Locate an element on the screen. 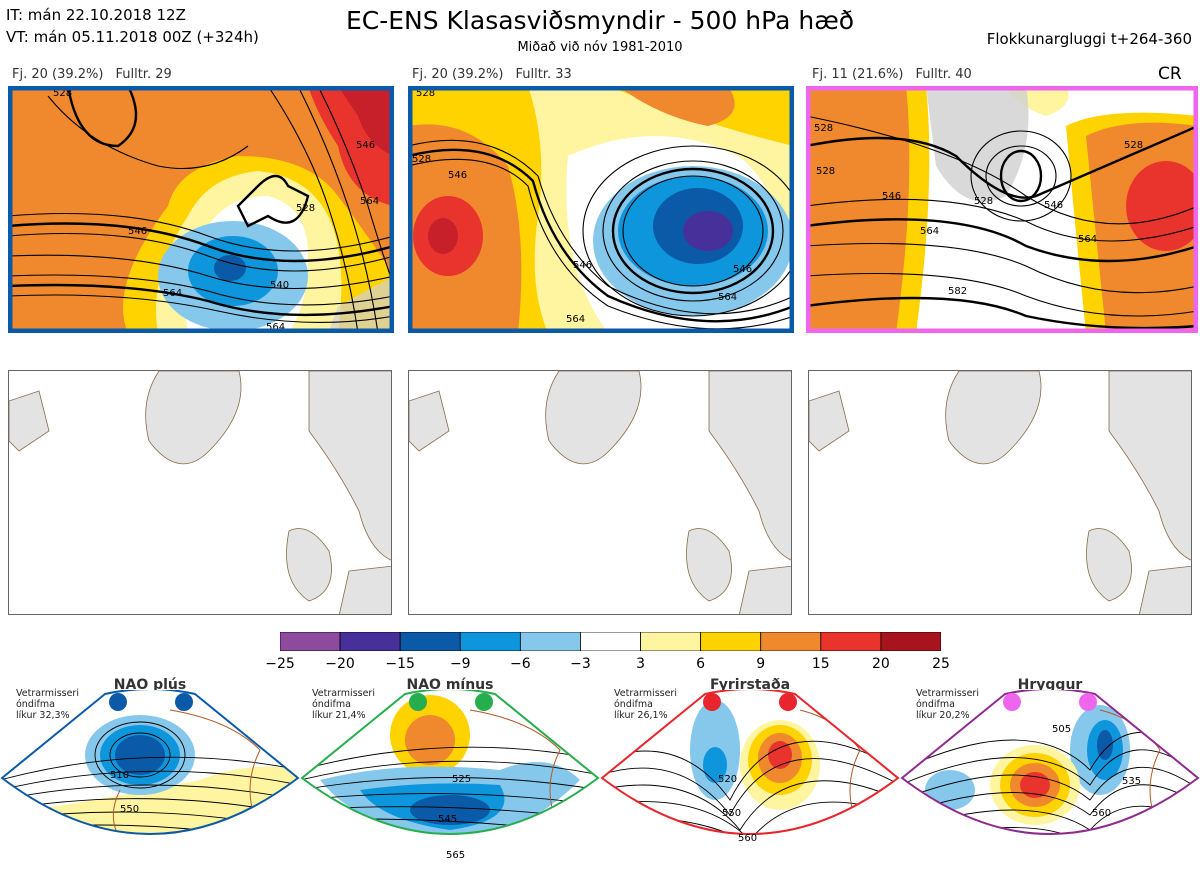 The width and height of the screenshot is (1200, 875). regime-3-dot-left is located at coordinates (712, 702).